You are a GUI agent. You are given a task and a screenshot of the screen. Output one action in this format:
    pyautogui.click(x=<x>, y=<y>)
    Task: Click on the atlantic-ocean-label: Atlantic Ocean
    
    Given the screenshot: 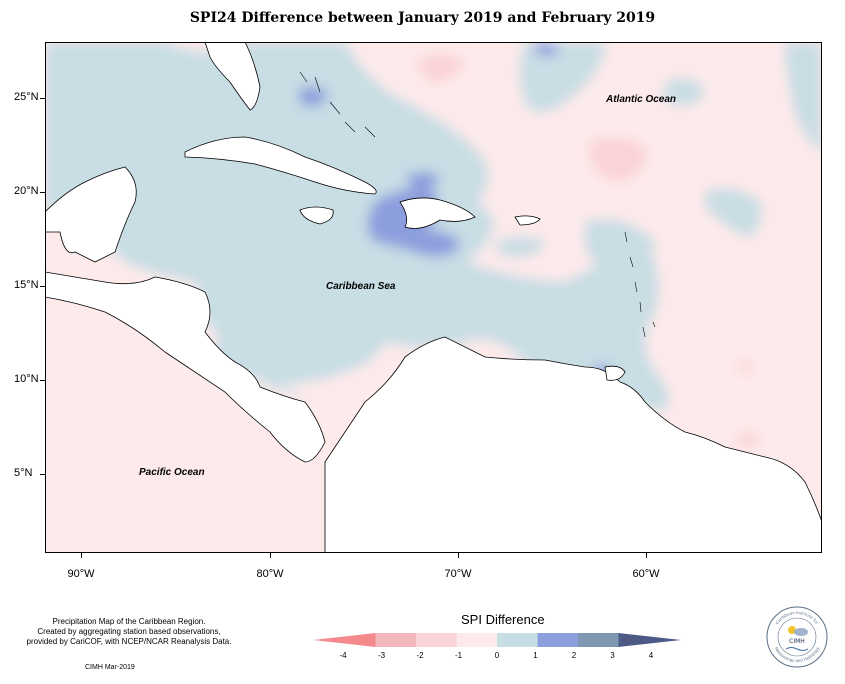 What is the action you would take?
    pyautogui.click(x=641, y=99)
    